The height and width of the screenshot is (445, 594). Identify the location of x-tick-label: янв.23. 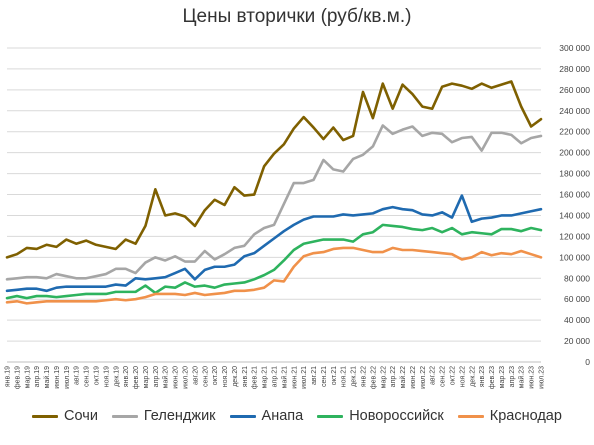
(482, 376).